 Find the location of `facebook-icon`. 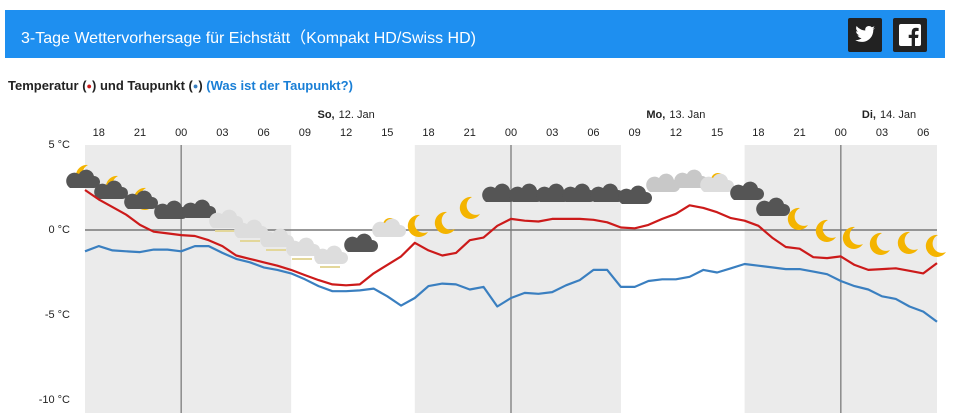

facebook-icon is located at coordinates (910, 35).